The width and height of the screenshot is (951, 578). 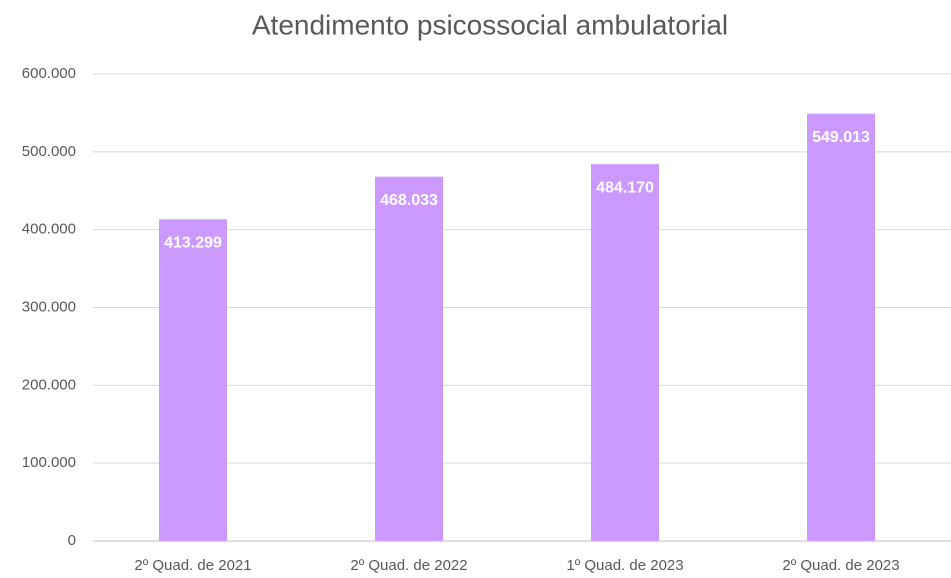 What do you see at coordinates (624, 565) in the screenshot?
I see `x-tick-label: 1º Quad. de 2023` at bounding box center [624, 565].